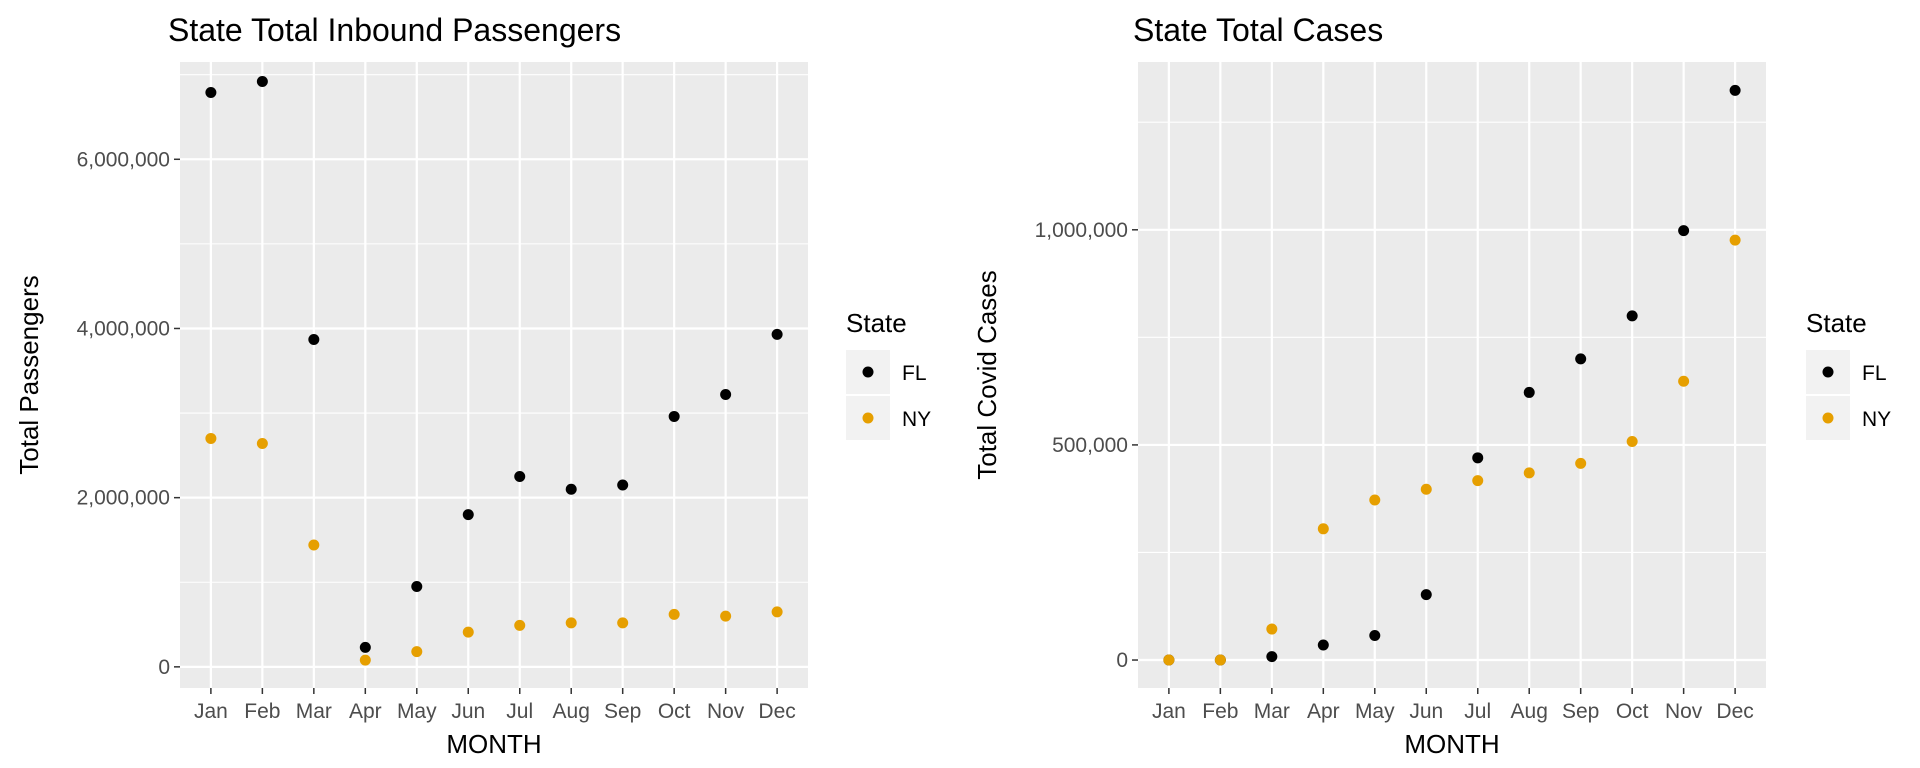 The image size is (1920, 768). What do you see at coordinates (1081, 230) in the screenshot?
I see `y-tick-label: 1,000,000` at bounding box center [1081, 230].